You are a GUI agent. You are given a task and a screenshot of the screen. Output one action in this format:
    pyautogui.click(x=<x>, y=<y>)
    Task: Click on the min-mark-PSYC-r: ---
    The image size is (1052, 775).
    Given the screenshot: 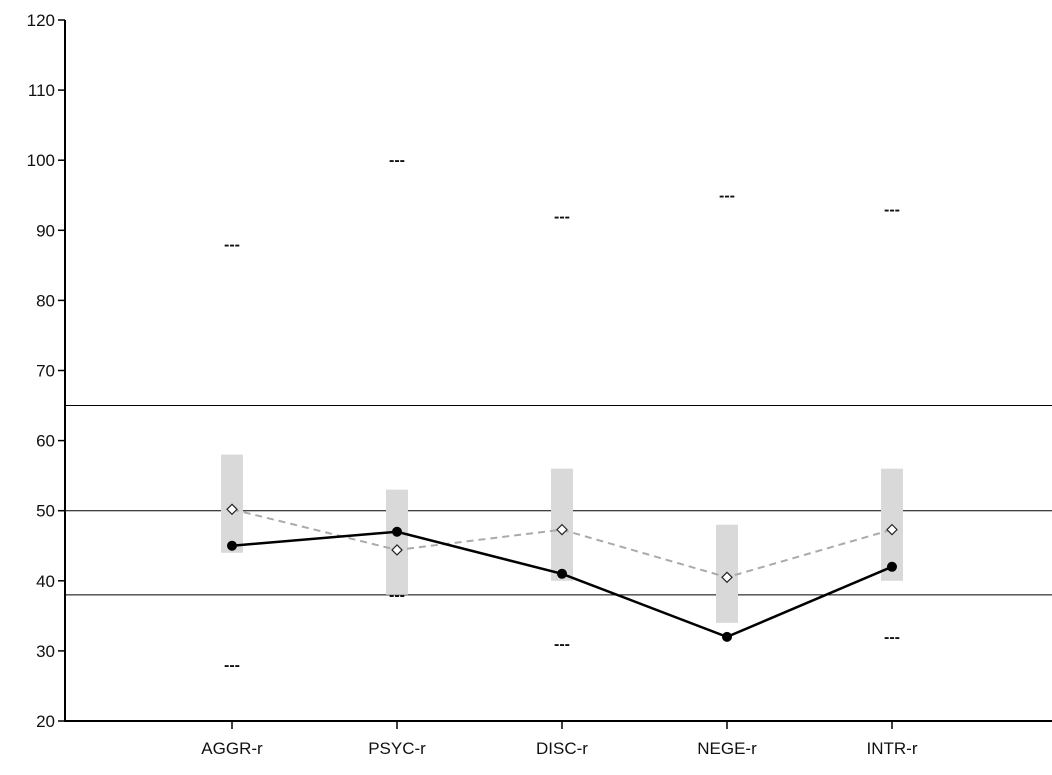 What is the action you would take?
    pyautogui.click(x=397, y=595)
    